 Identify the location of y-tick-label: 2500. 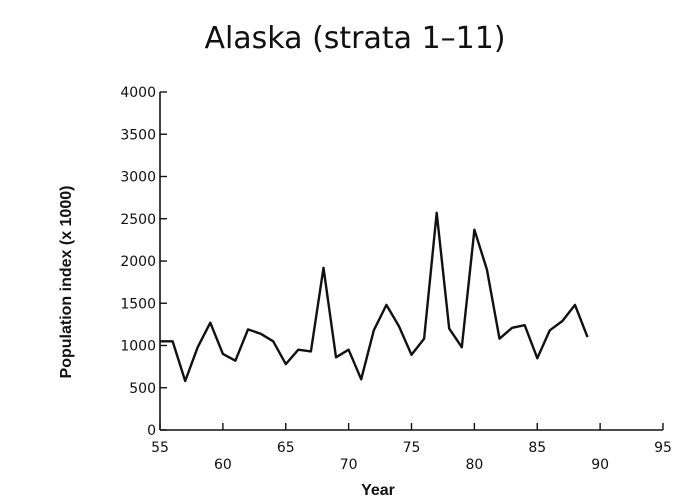
(138, 220).